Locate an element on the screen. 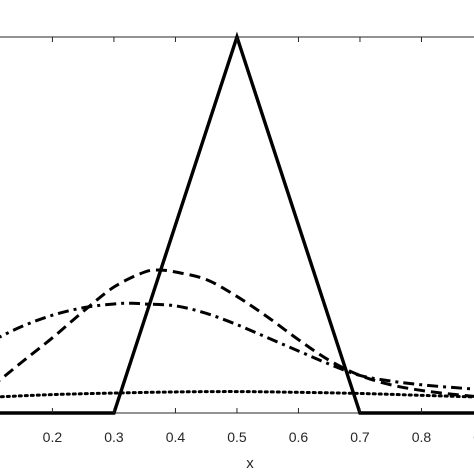 This screenshot has width=474, height=474. x-tick-label: 0.4 is located at coordinates (176, 437).